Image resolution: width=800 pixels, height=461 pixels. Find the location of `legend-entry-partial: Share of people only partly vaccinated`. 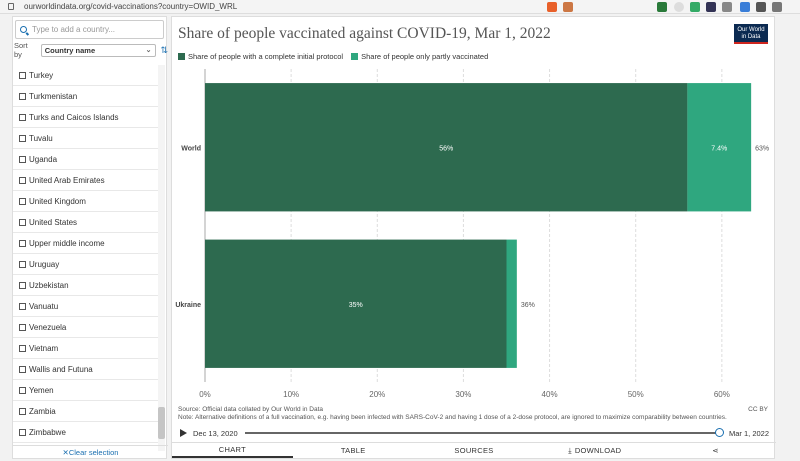

legend-entry-partial: Share of people only partly vaccinated is located at coordinates (419, 56).